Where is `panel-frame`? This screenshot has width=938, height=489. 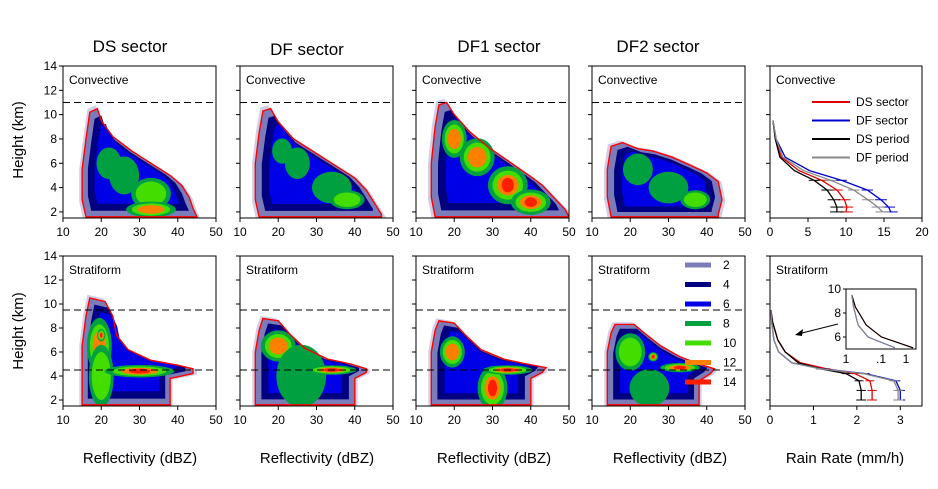 panel-frame is located at coordinates (846, 331).